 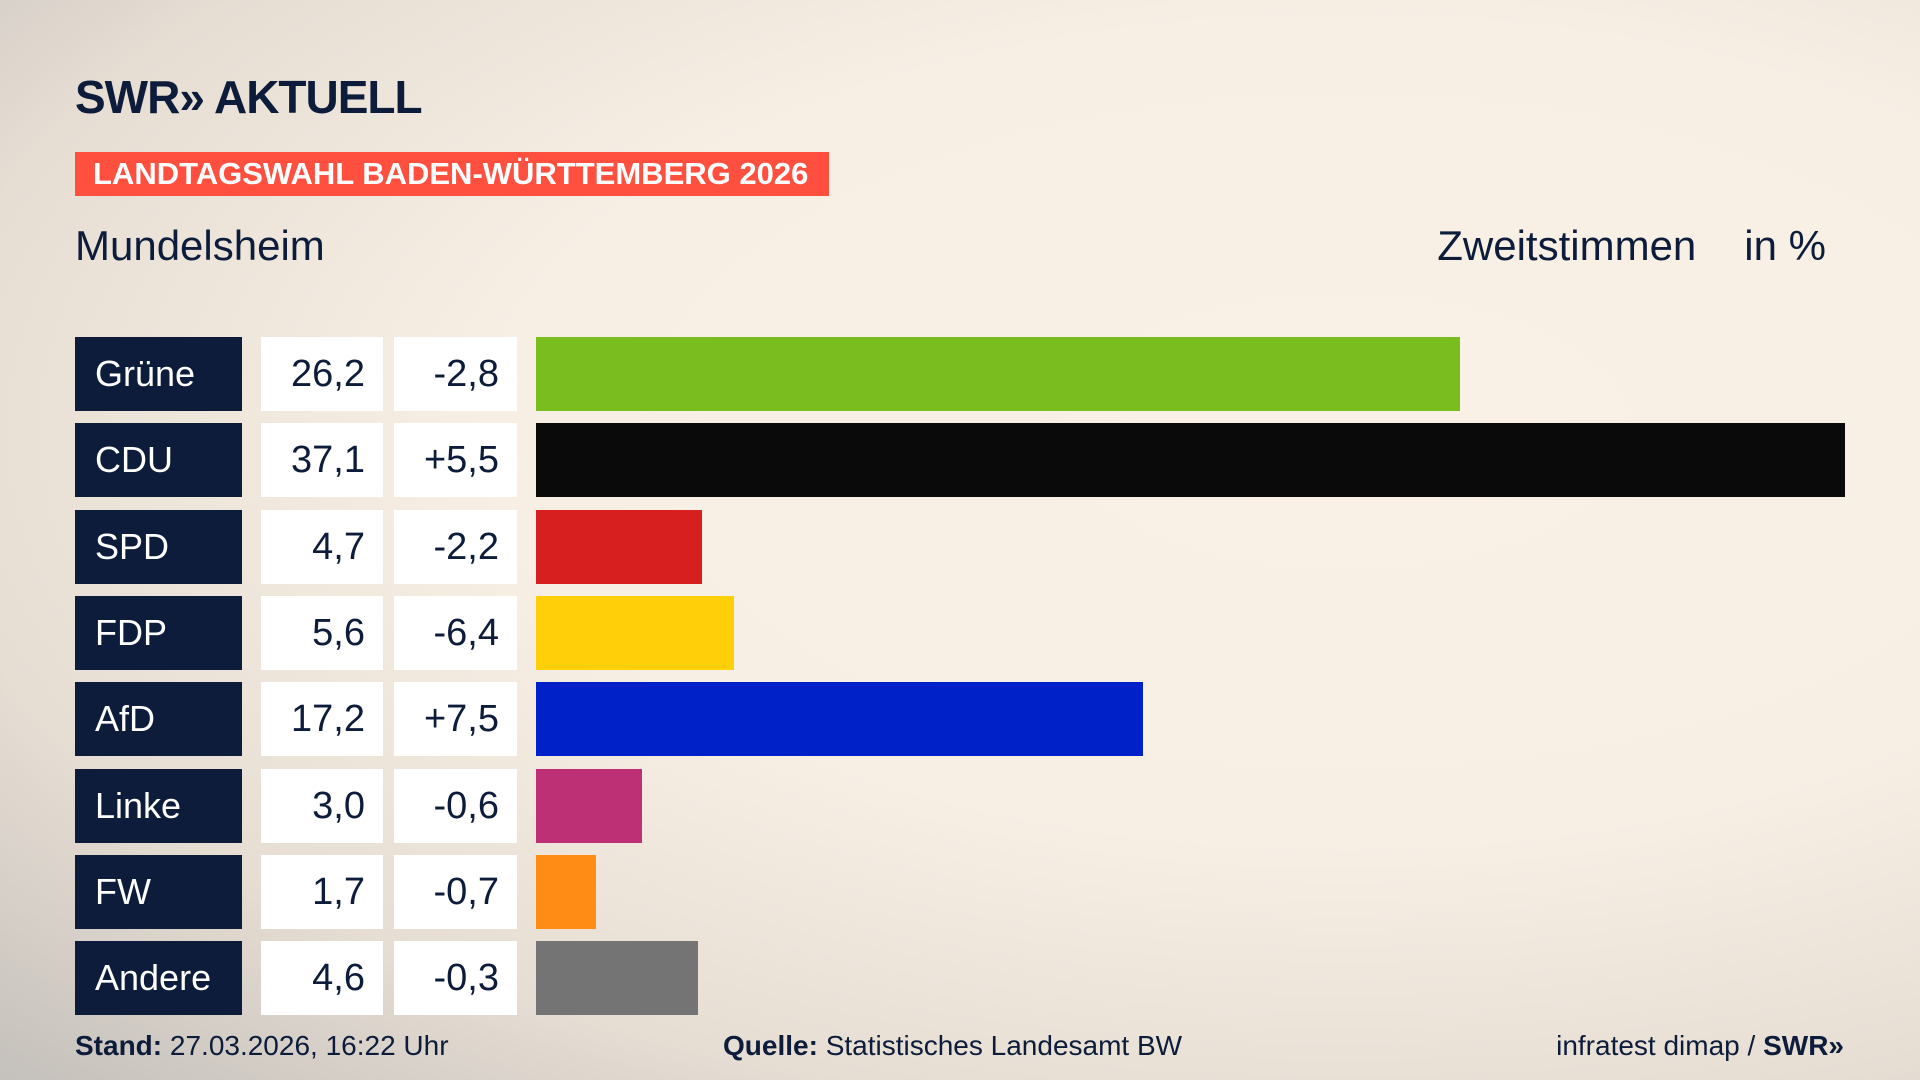 I want to click on party-row: FW 1,7 -0,7, so click(x=975, y=891).